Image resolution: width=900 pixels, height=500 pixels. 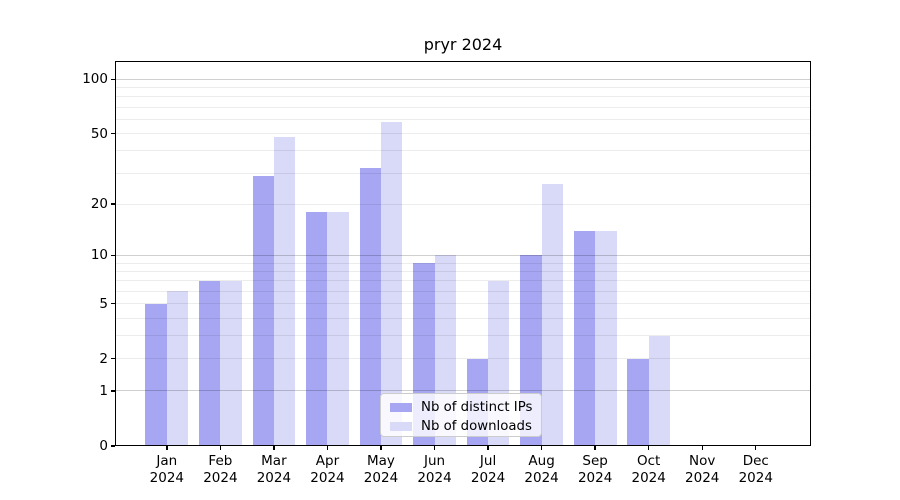 I want to click on x-tick-label-jan: Jan 2024, so click(x=166, y=469).